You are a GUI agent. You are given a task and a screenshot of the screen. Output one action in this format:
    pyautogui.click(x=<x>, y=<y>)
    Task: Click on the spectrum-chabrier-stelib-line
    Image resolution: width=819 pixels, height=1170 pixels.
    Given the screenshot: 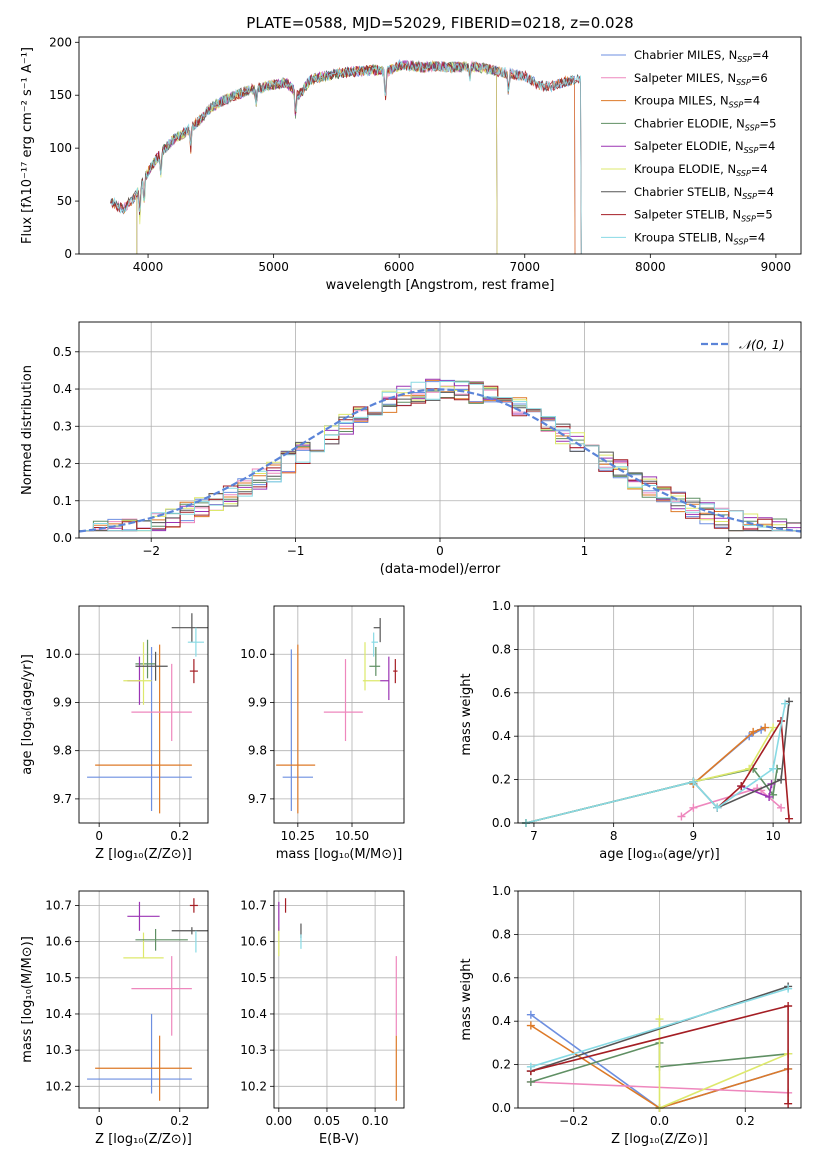 What is the action you would take?
    pyautogui.click(x=346, y=157)
    